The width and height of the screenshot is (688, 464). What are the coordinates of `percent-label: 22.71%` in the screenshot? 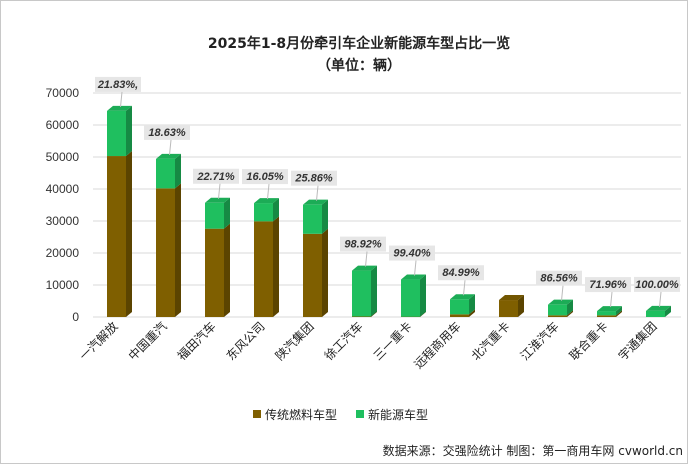 It's located at (216, 183).